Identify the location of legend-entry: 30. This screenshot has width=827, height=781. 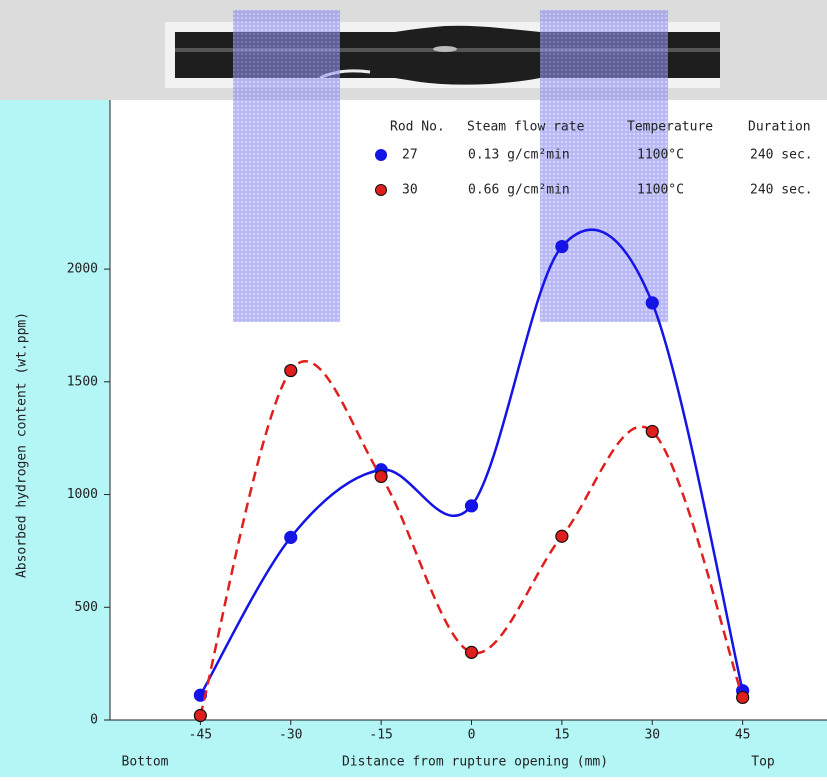
(410, 190).